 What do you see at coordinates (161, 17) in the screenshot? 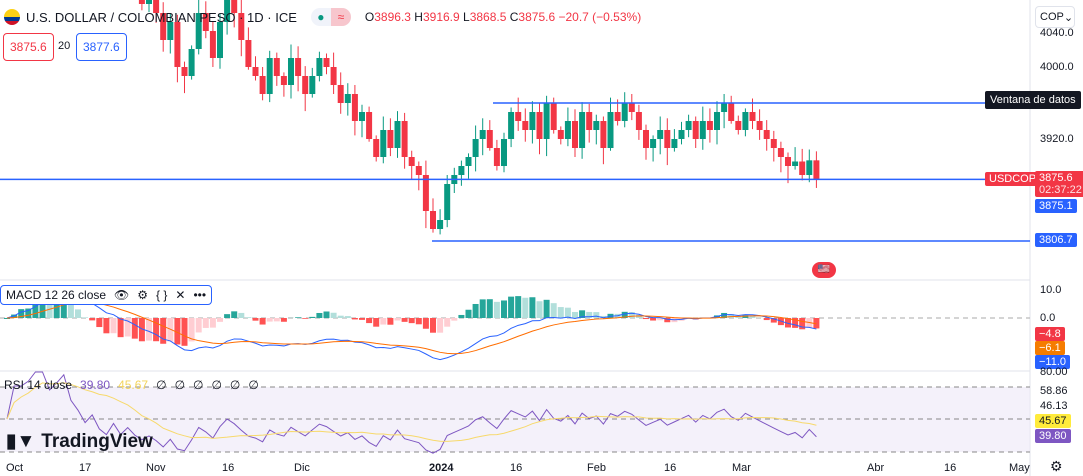
I see `symbol-title: U.S. DOLLAR / COLOMBIAN PESO · 1D · ICE` at bounding box center [161, 17].